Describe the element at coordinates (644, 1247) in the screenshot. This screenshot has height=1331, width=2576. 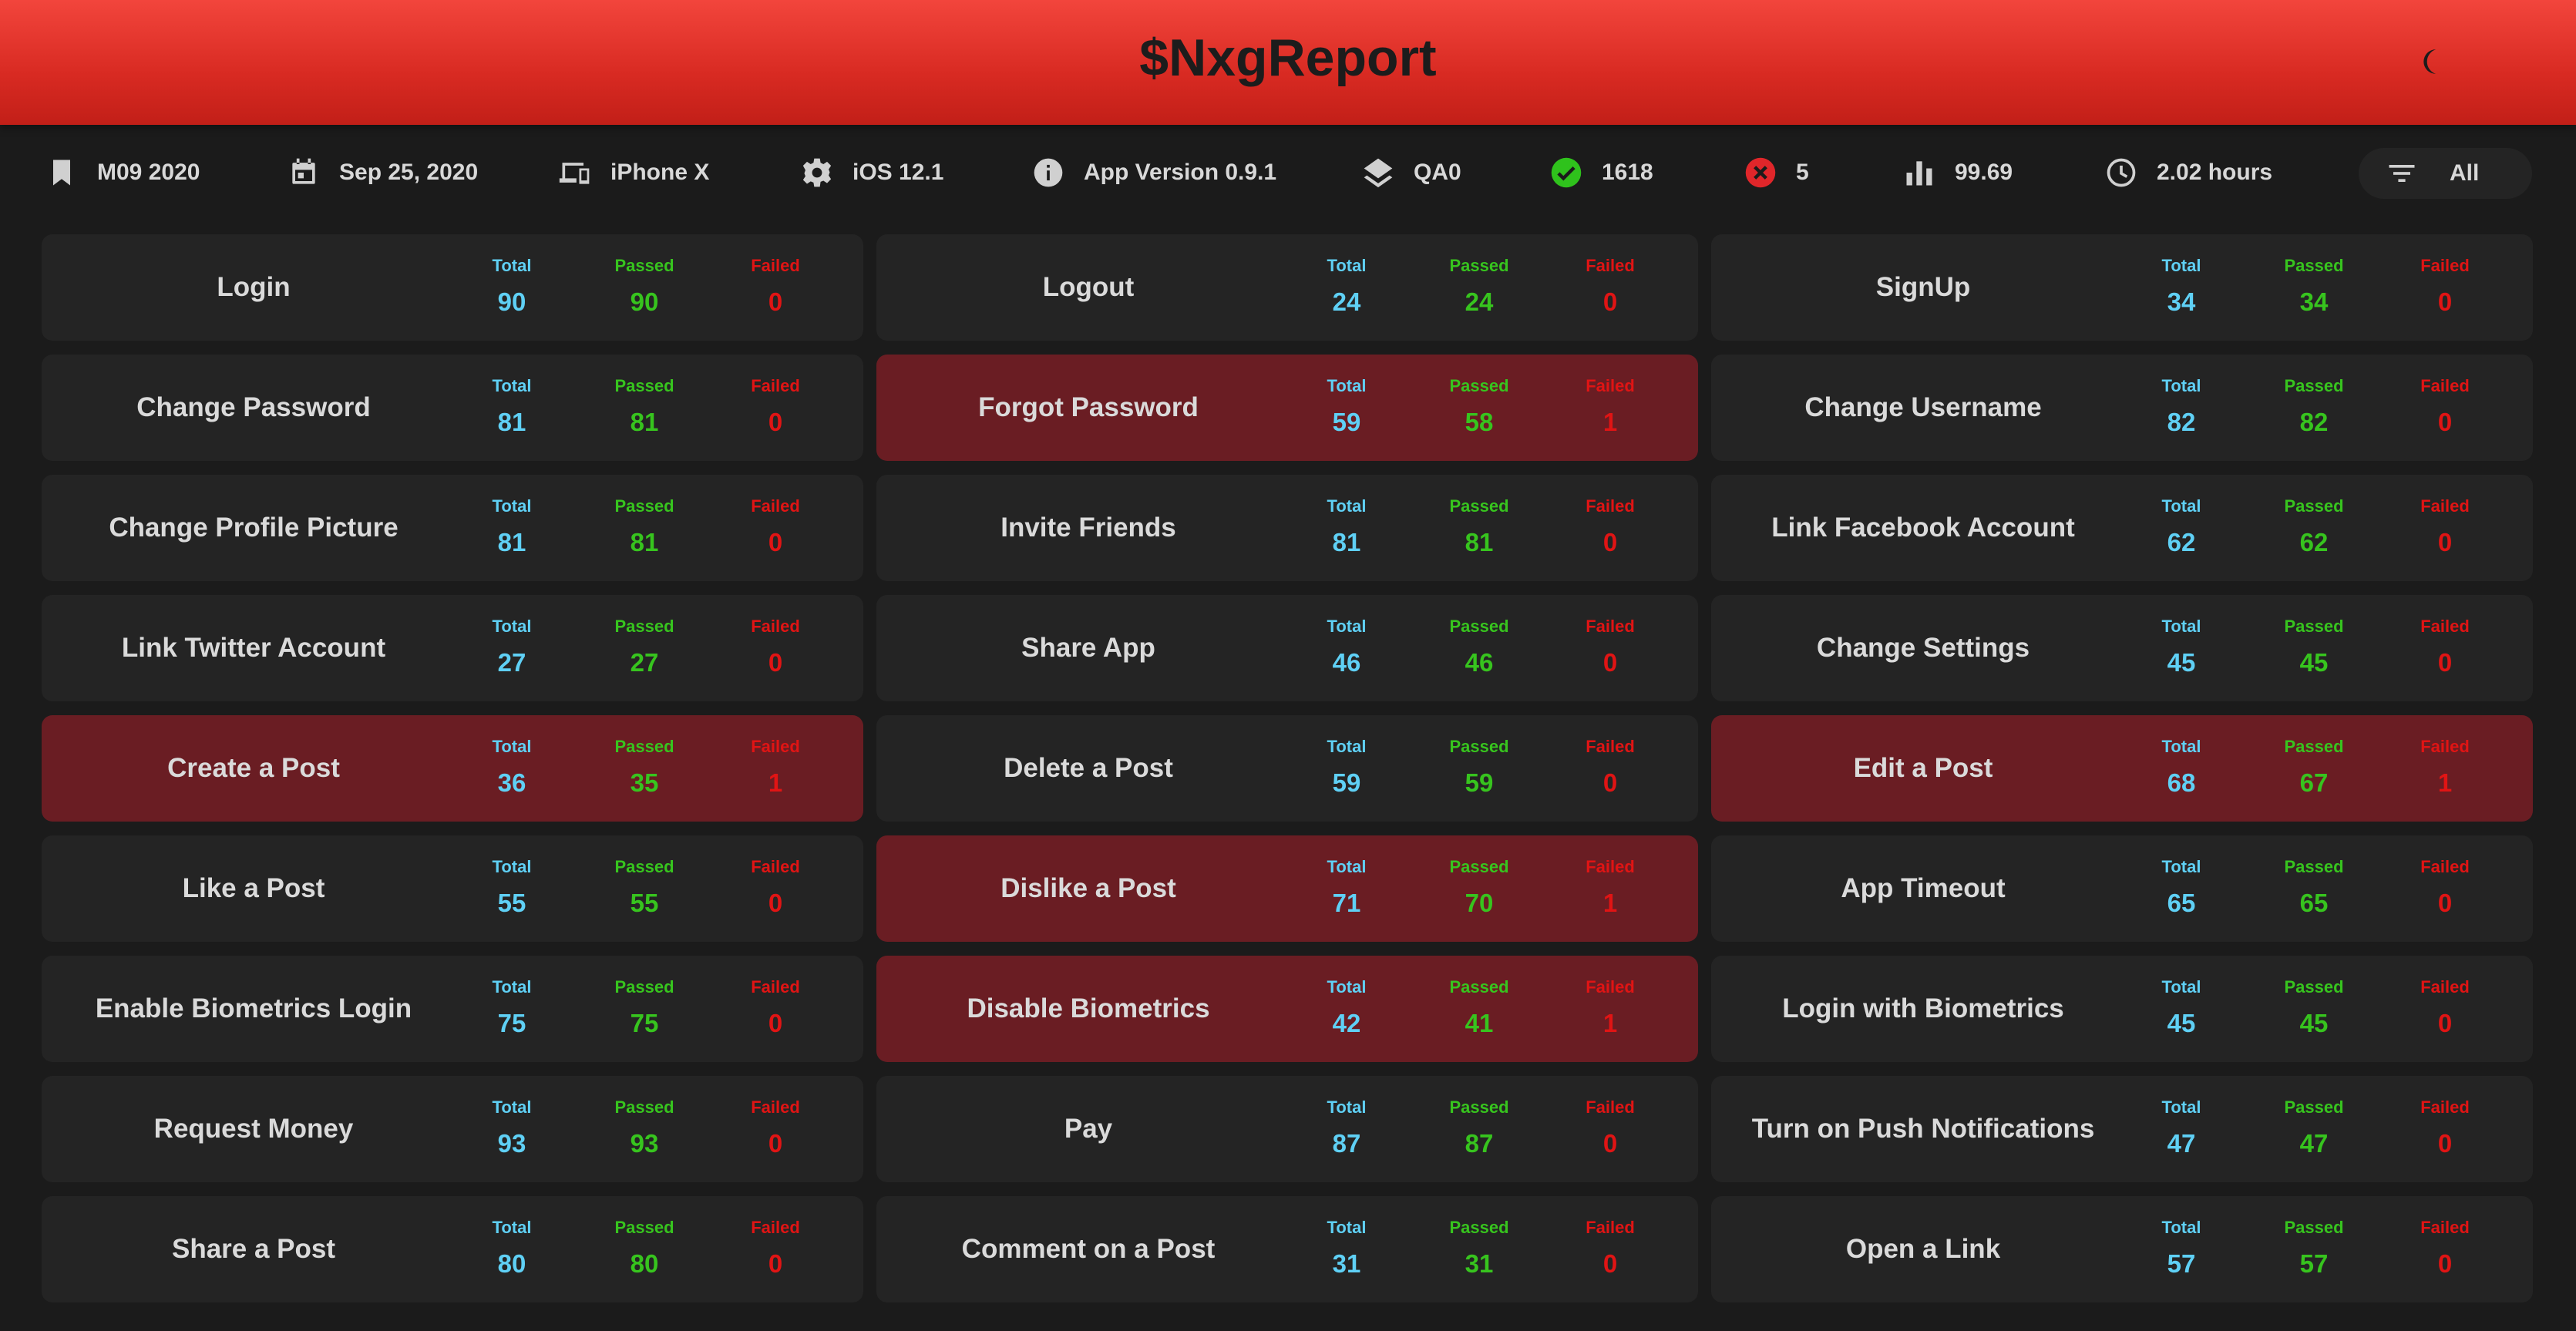
I see `passed-stat: Passed 80` at that location.